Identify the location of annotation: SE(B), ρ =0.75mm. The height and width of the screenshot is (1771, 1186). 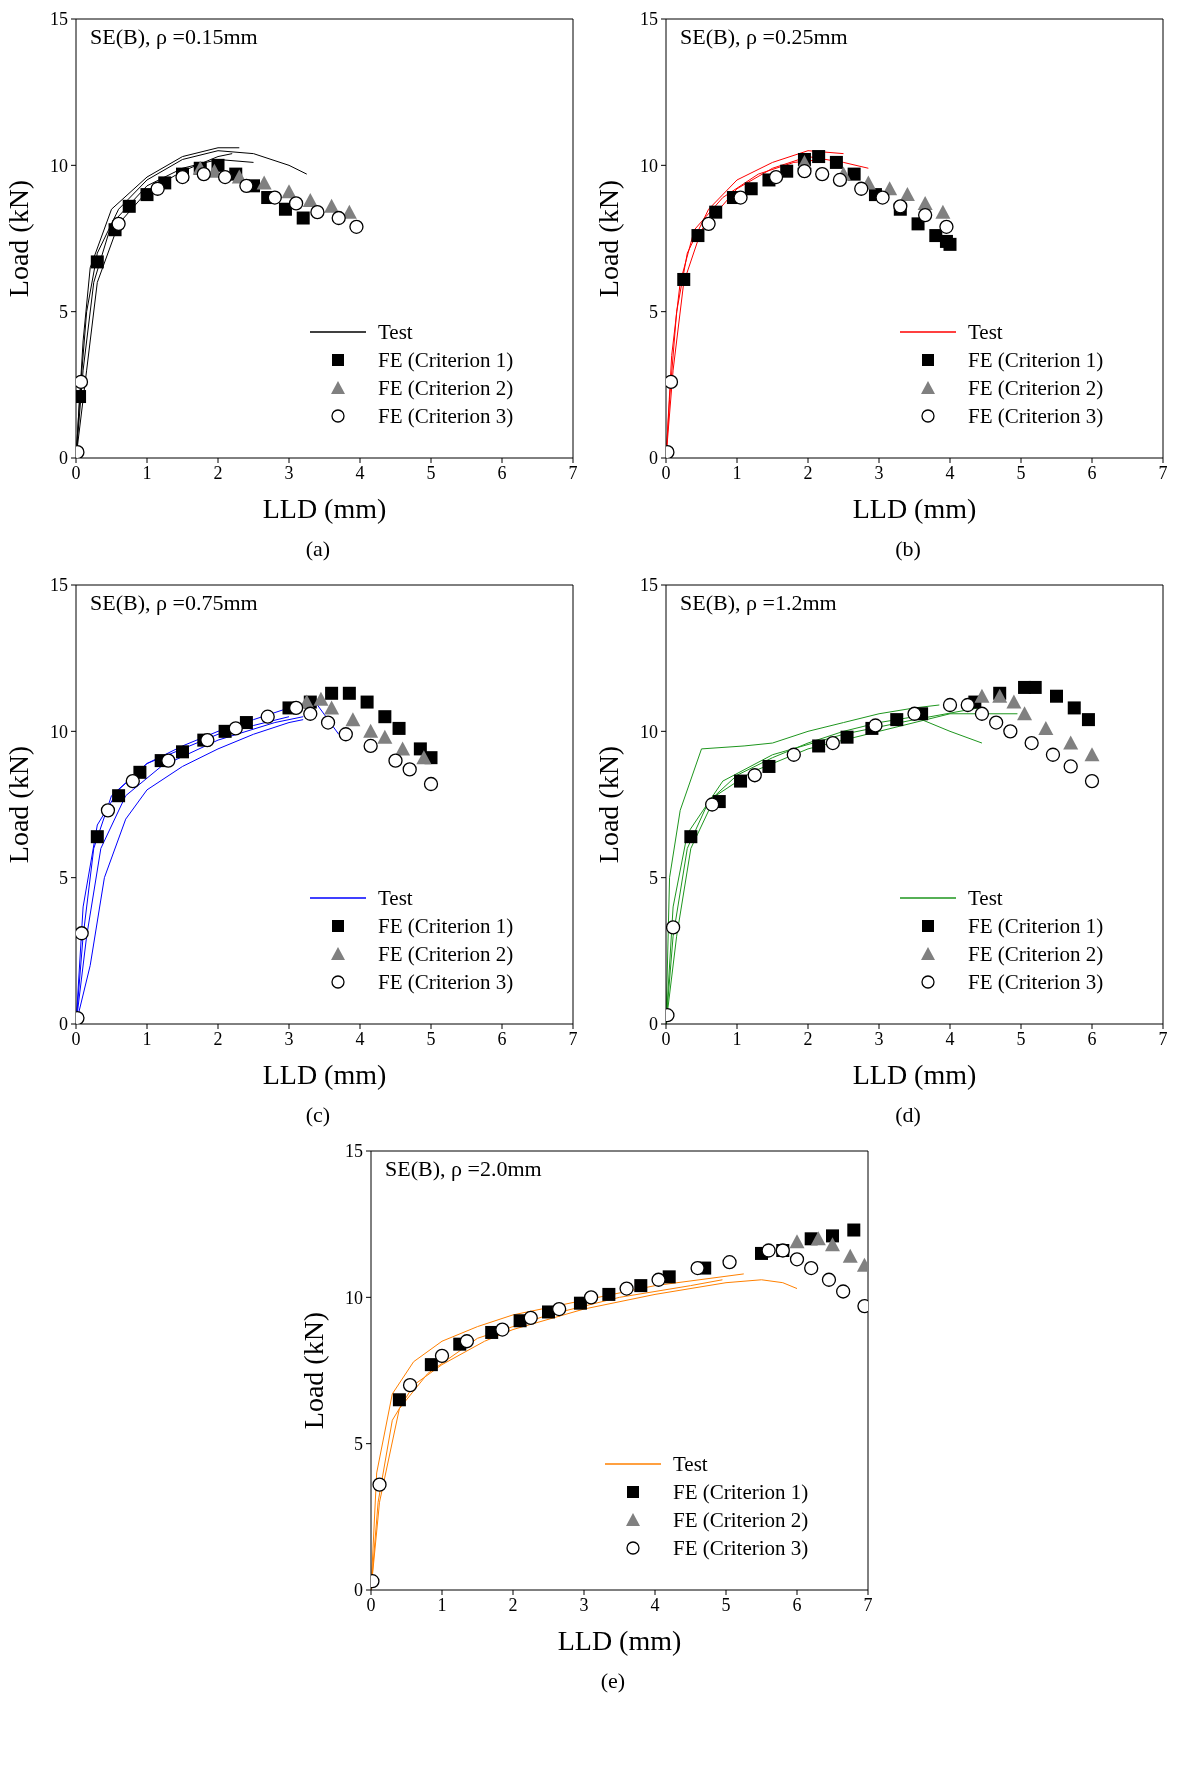
(174, 603).